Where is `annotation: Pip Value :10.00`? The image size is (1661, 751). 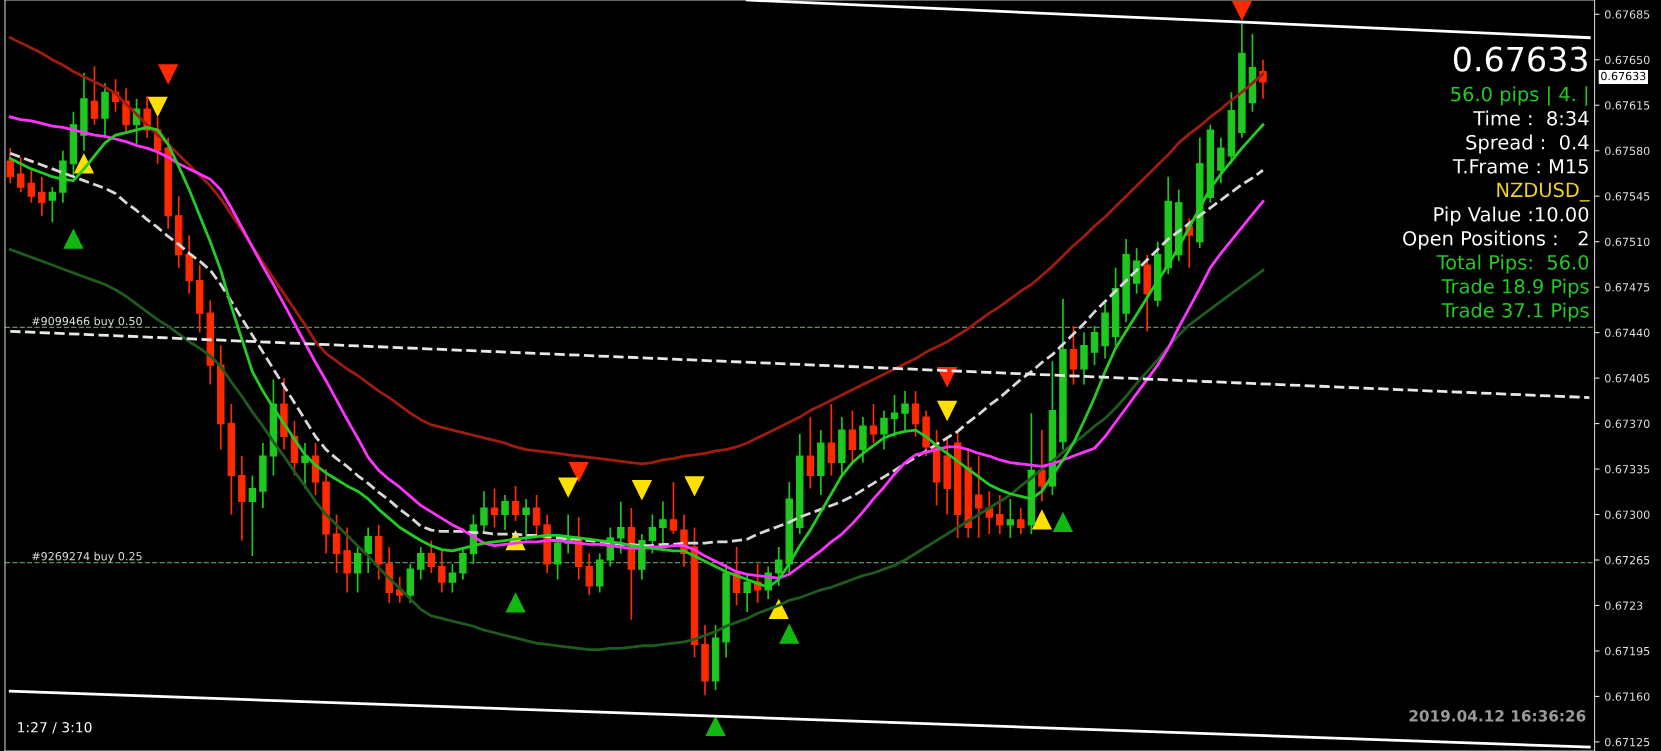
annotation: Pip Value :10.00 is located at coordinates (1511, 216).